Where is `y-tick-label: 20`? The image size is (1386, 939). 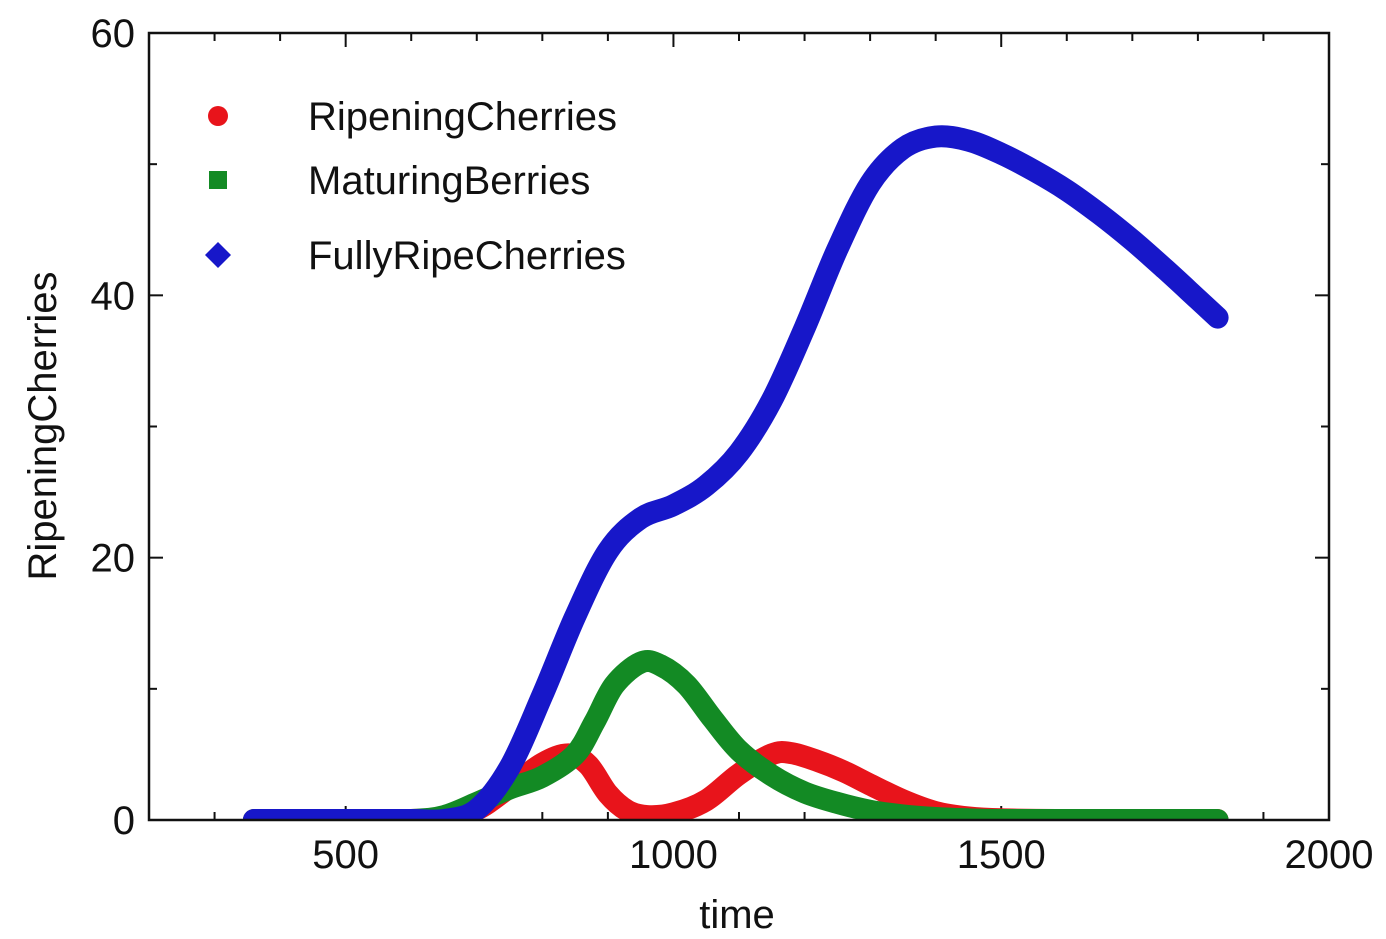
y-tick-label: 20 is located at coordinates (113, 559).